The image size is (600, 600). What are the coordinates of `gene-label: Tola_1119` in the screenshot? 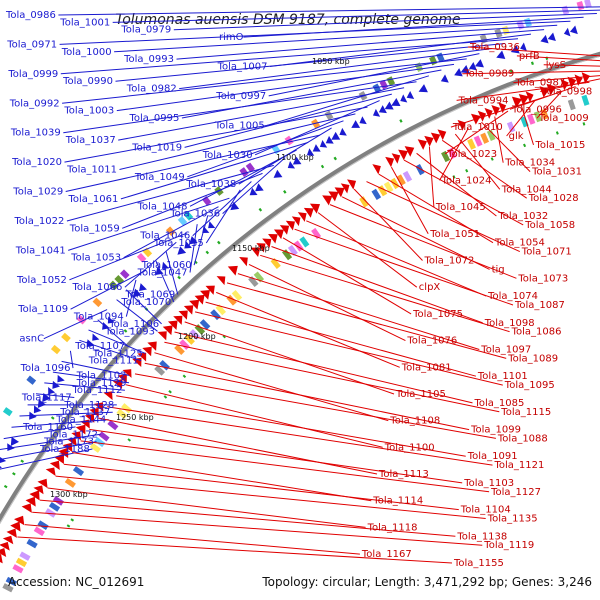 It's located at (508, 545).